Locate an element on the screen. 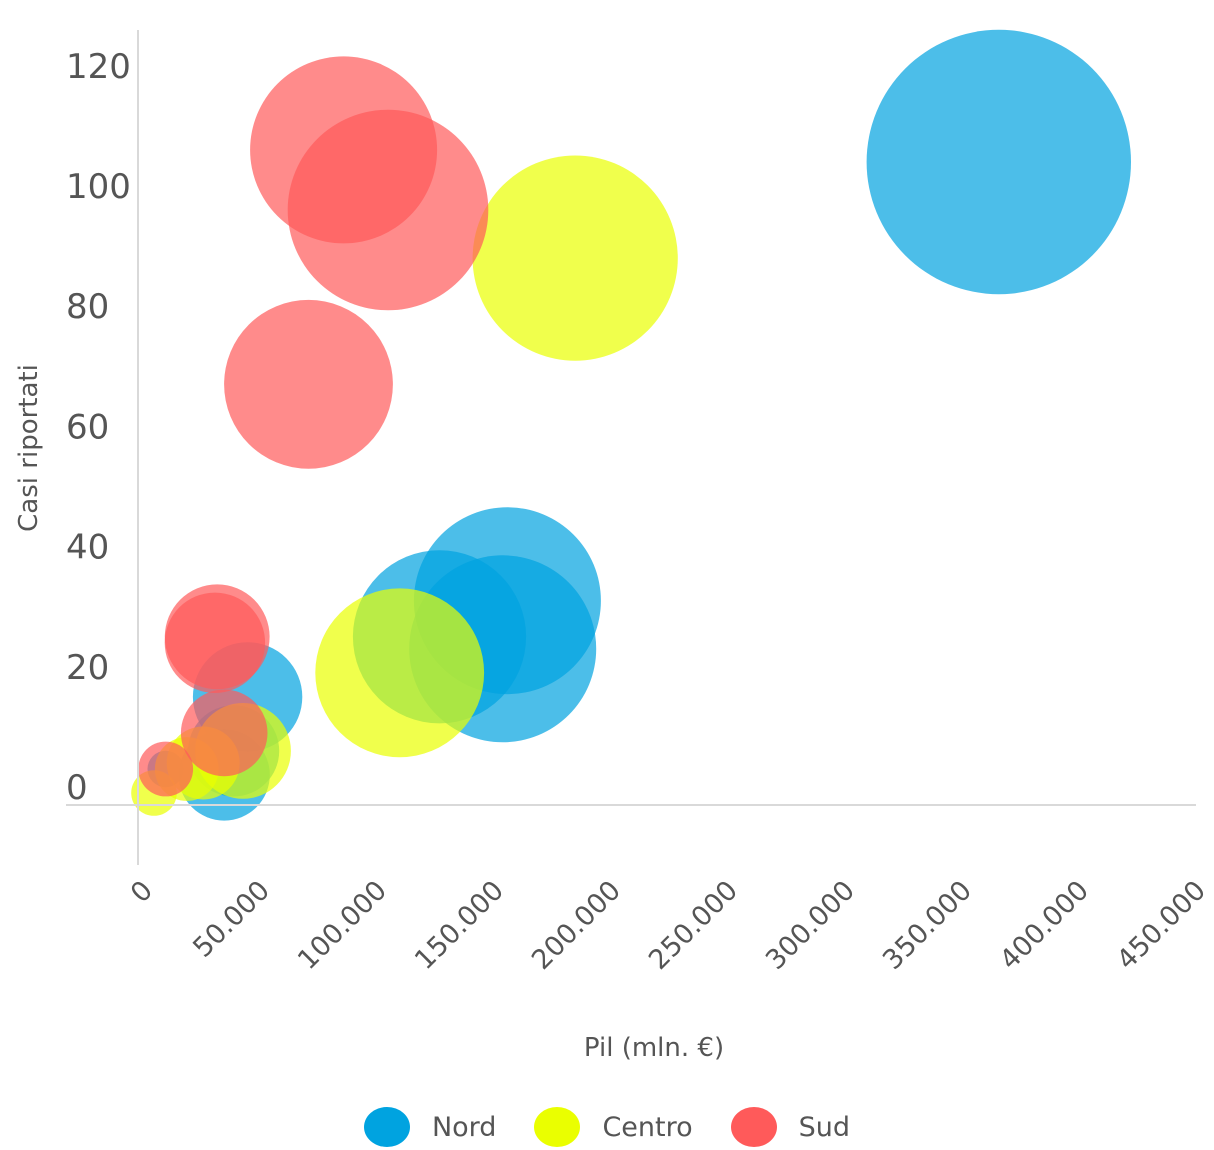  x-tick-label: 150.000 is located at coordinates (459, 925).